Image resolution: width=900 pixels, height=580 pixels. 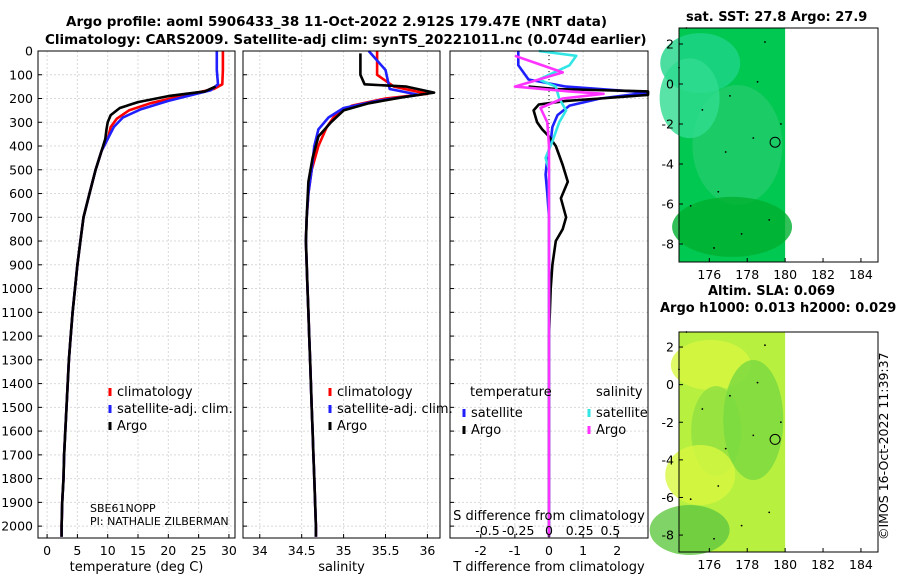 I want to click on series-line-argo, so click(x=370, y=295).